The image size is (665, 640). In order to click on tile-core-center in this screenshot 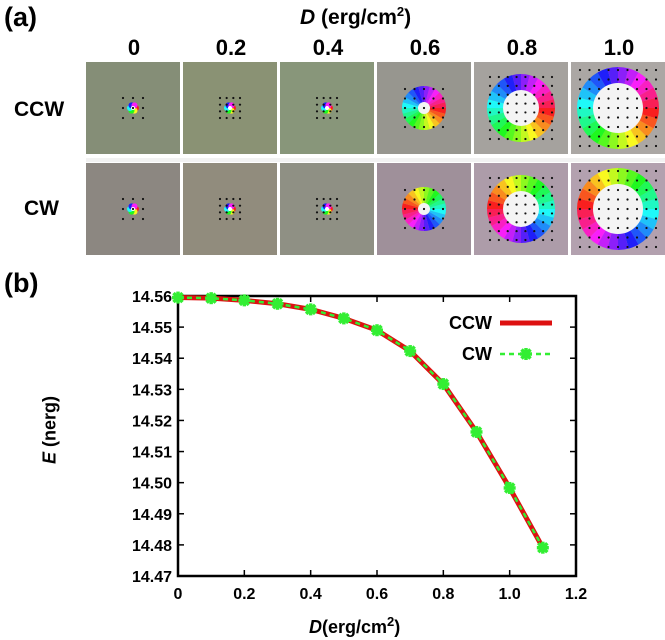, I will do `click(230, 209)`.